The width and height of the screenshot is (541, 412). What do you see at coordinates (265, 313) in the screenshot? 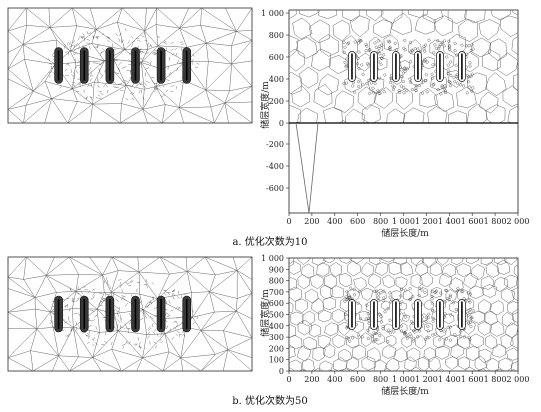
I see `panel-b-ylabel: 储层宽度/m` at bounding box center [265, 313].